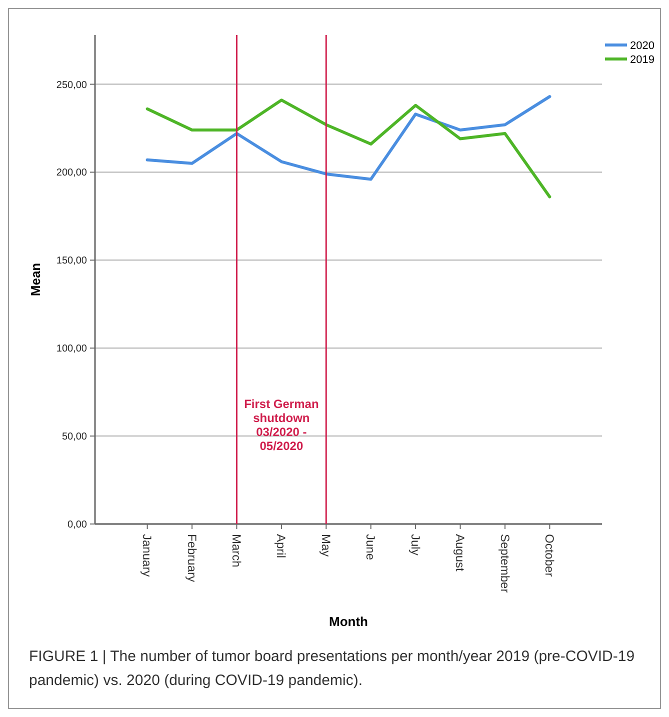  I want to click on y-tick-label: 200,00, so click(72, 173).